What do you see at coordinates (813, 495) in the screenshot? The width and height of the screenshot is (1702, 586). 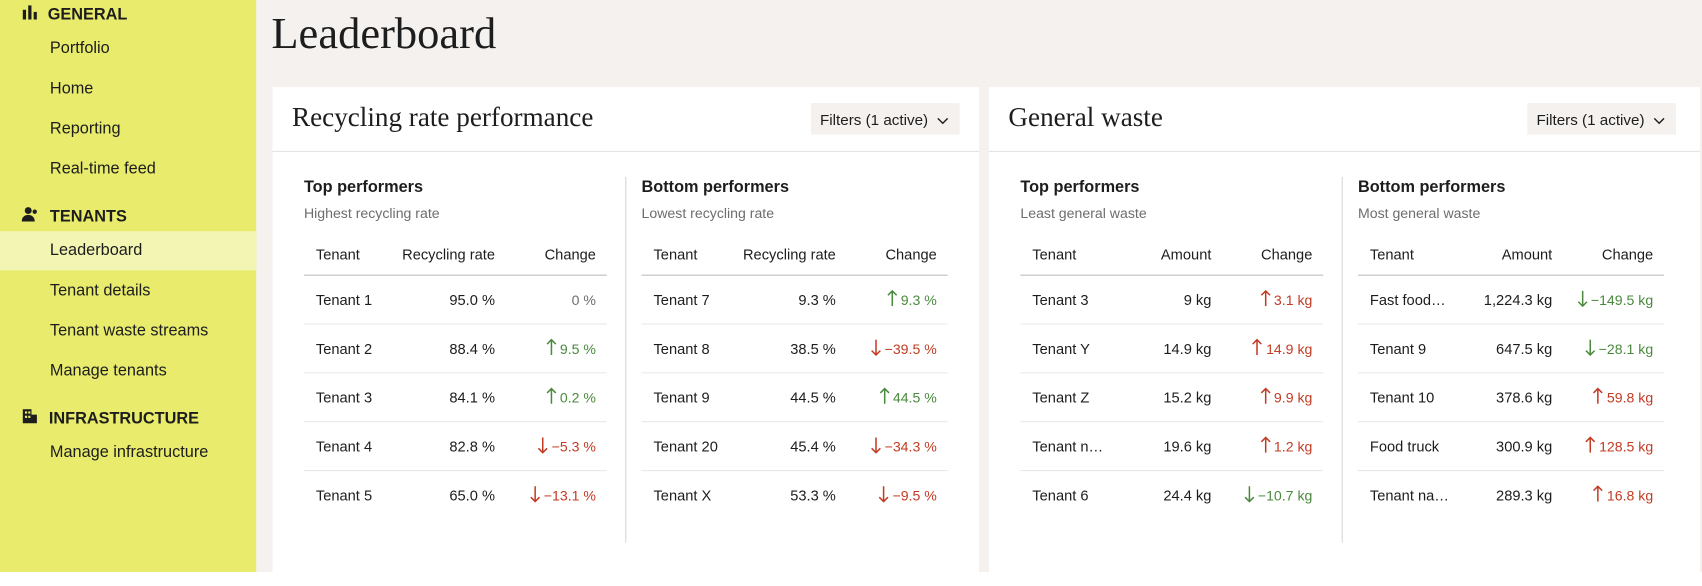 I see `metric-value: 53.3 %` at bounding box center [813, 495].